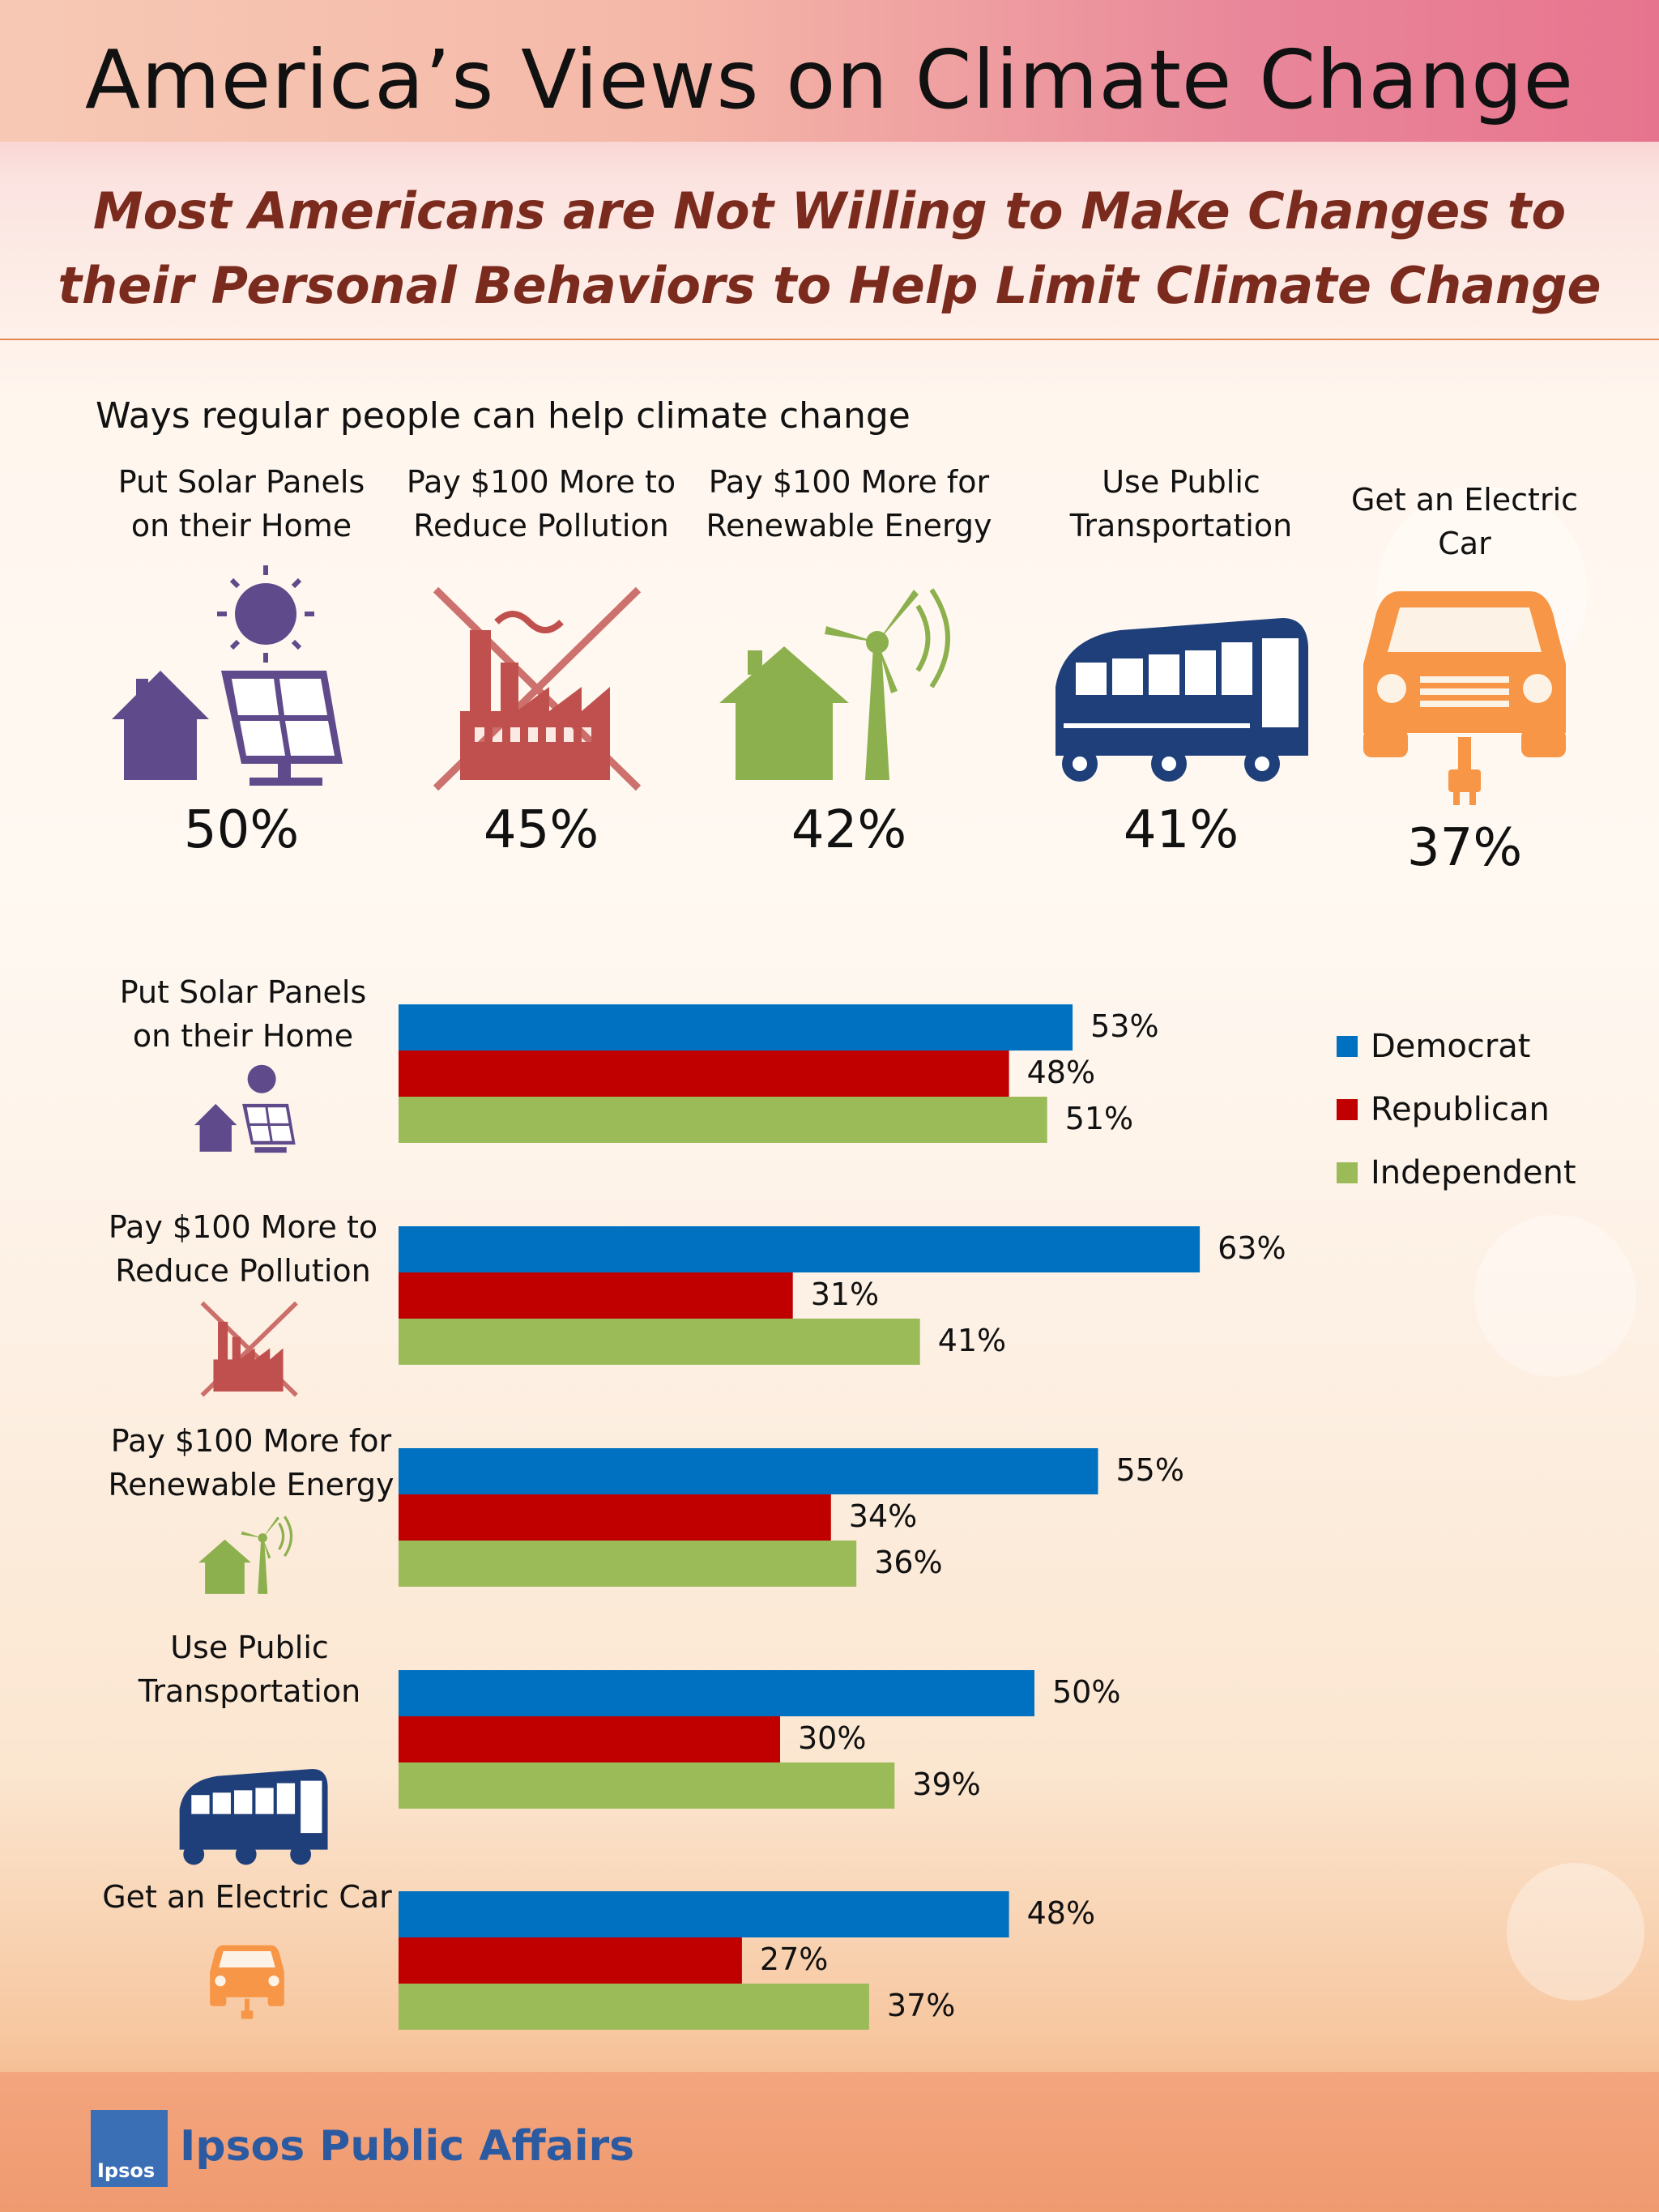  I want to click on bar-value-label: 39%, so click(946, 1784).